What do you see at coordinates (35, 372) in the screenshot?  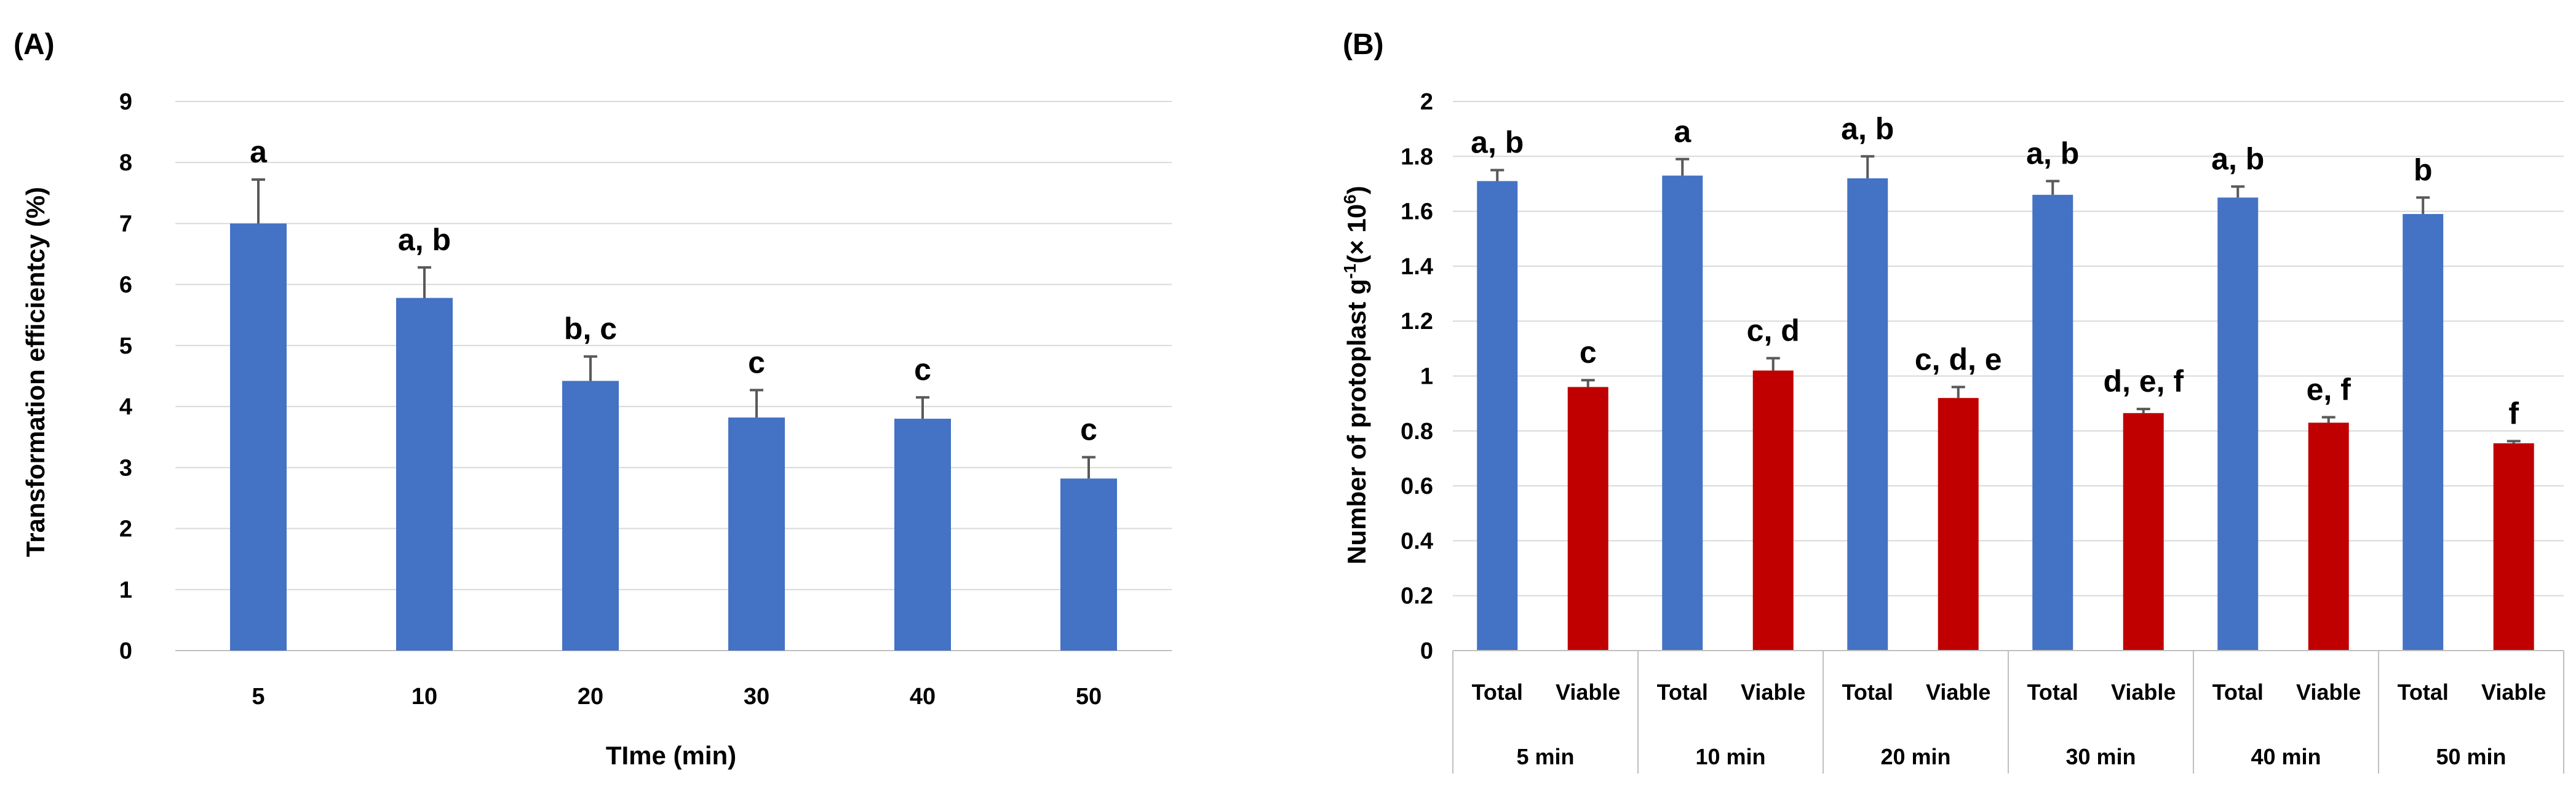 I see `y-axis-title-a: Transformation efficientcy (%)` at bounding box center [35, 372].